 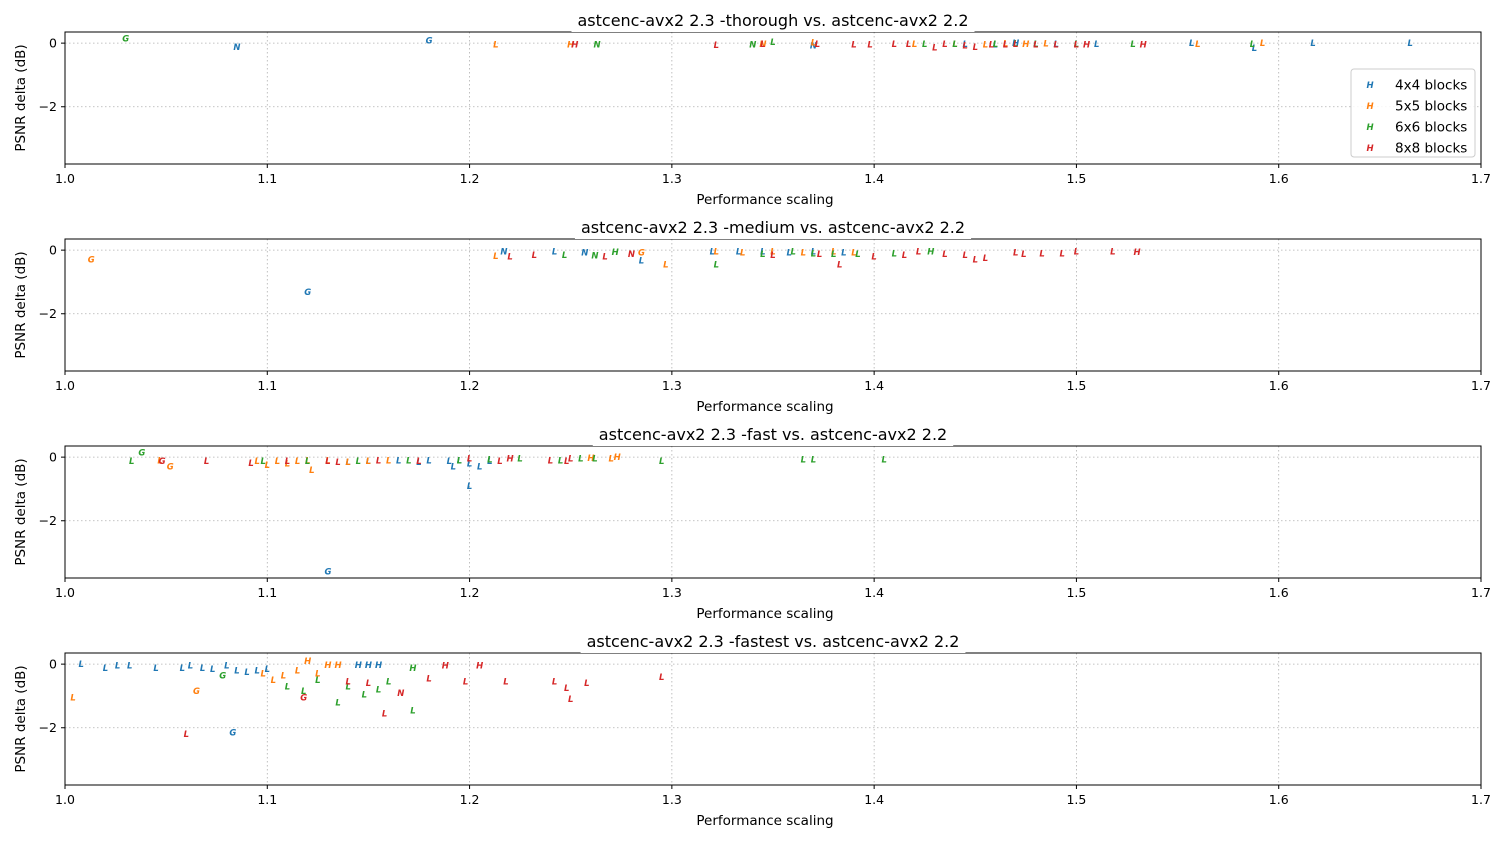 I want to click on series-6x6: GN N L L L L L L L L L, so click(x=688, y=42).